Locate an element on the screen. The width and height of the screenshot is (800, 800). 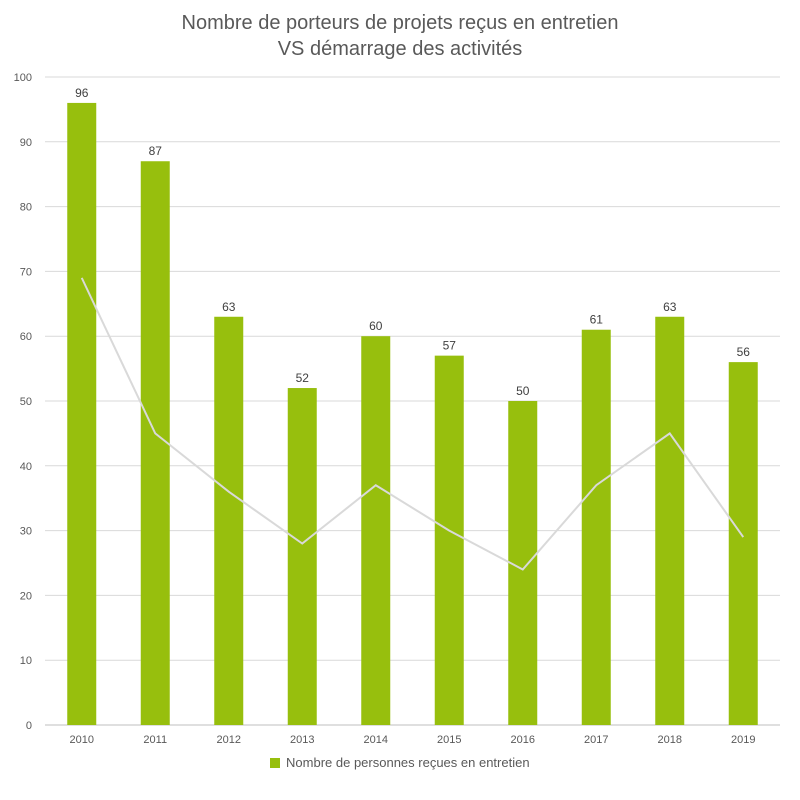
data-label: 87 is located at coordinates (156, 151).